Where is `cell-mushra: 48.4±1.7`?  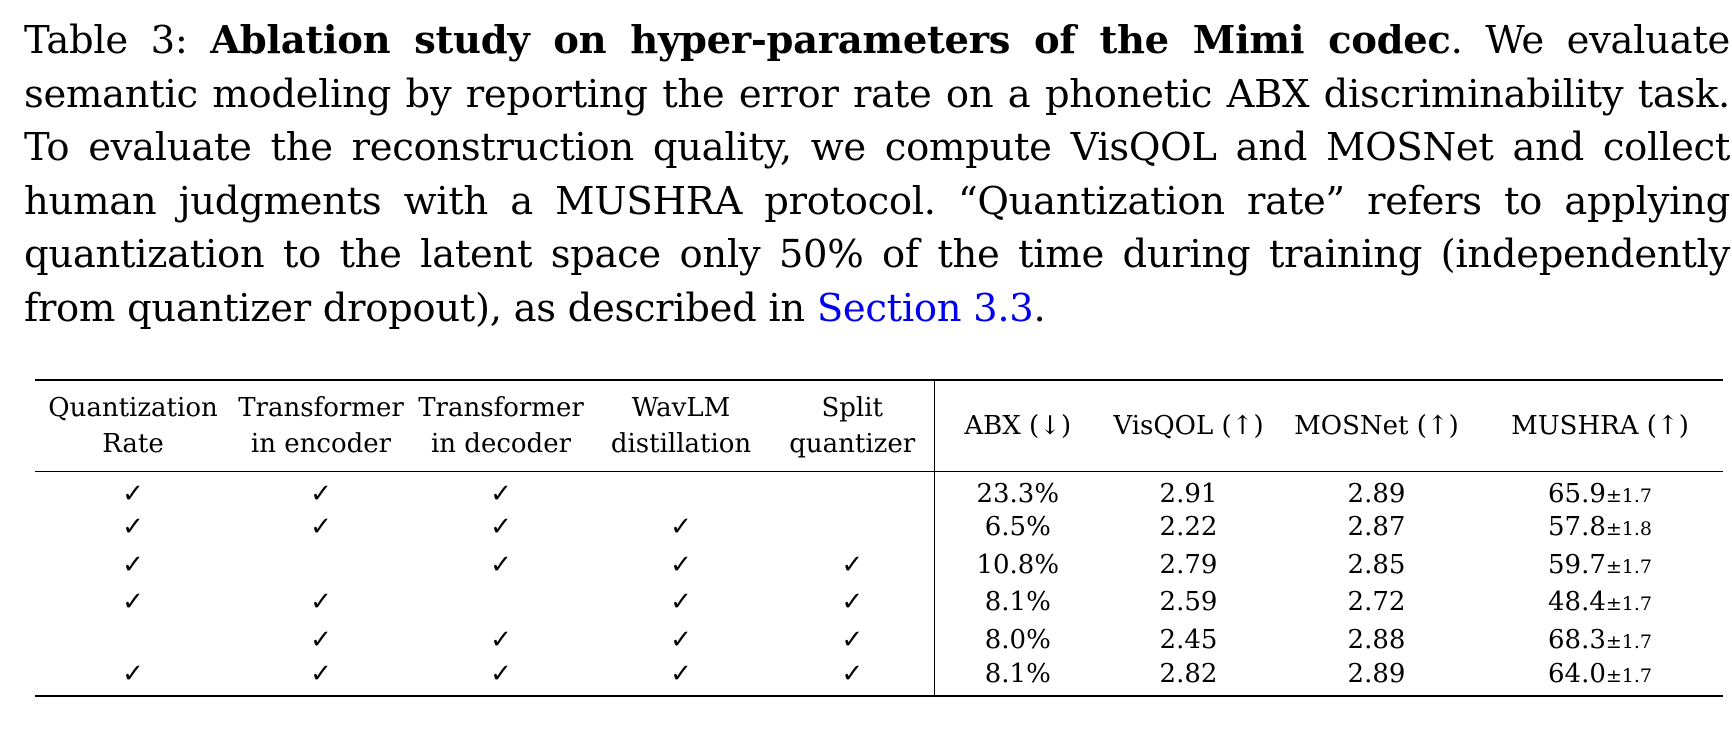
cell-mushra: 48.4±1.7 is located at coordinates (1600, 603).